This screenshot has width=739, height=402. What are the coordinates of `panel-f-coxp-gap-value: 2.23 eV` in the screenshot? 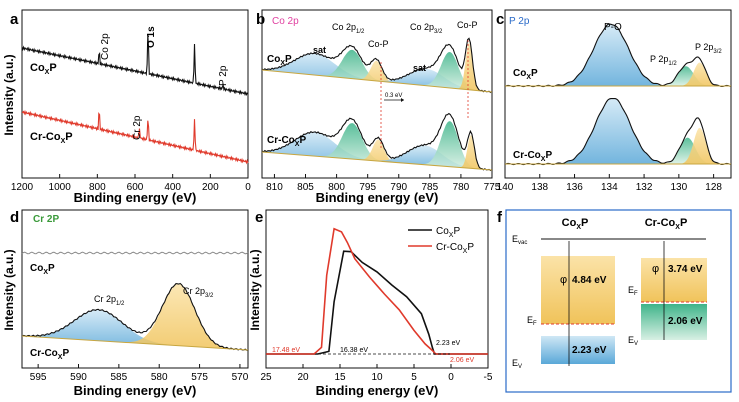 It's located at (589, 350).